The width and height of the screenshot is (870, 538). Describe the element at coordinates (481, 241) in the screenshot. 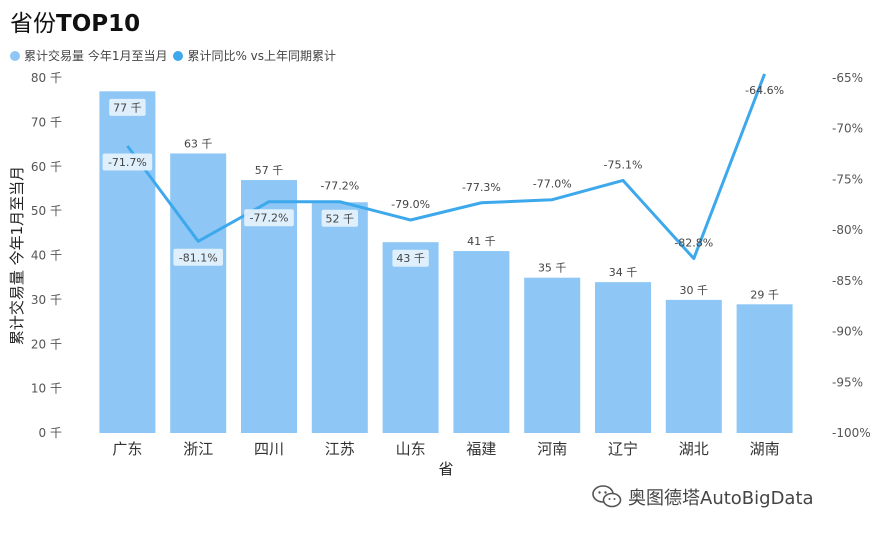

I see `bar-value-label: 41 千` at that location.